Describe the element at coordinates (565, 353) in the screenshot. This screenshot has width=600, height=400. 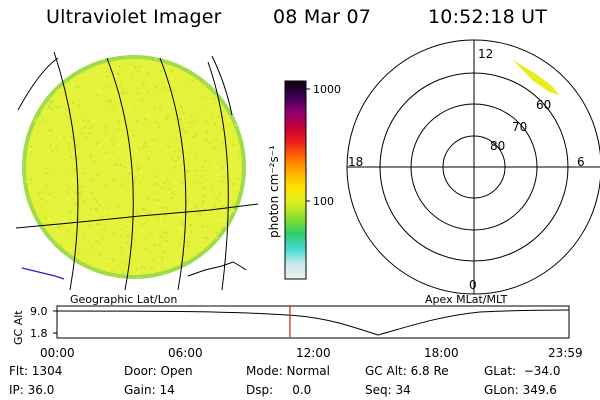
I see `time-tick-2359: 23:59` at that location.